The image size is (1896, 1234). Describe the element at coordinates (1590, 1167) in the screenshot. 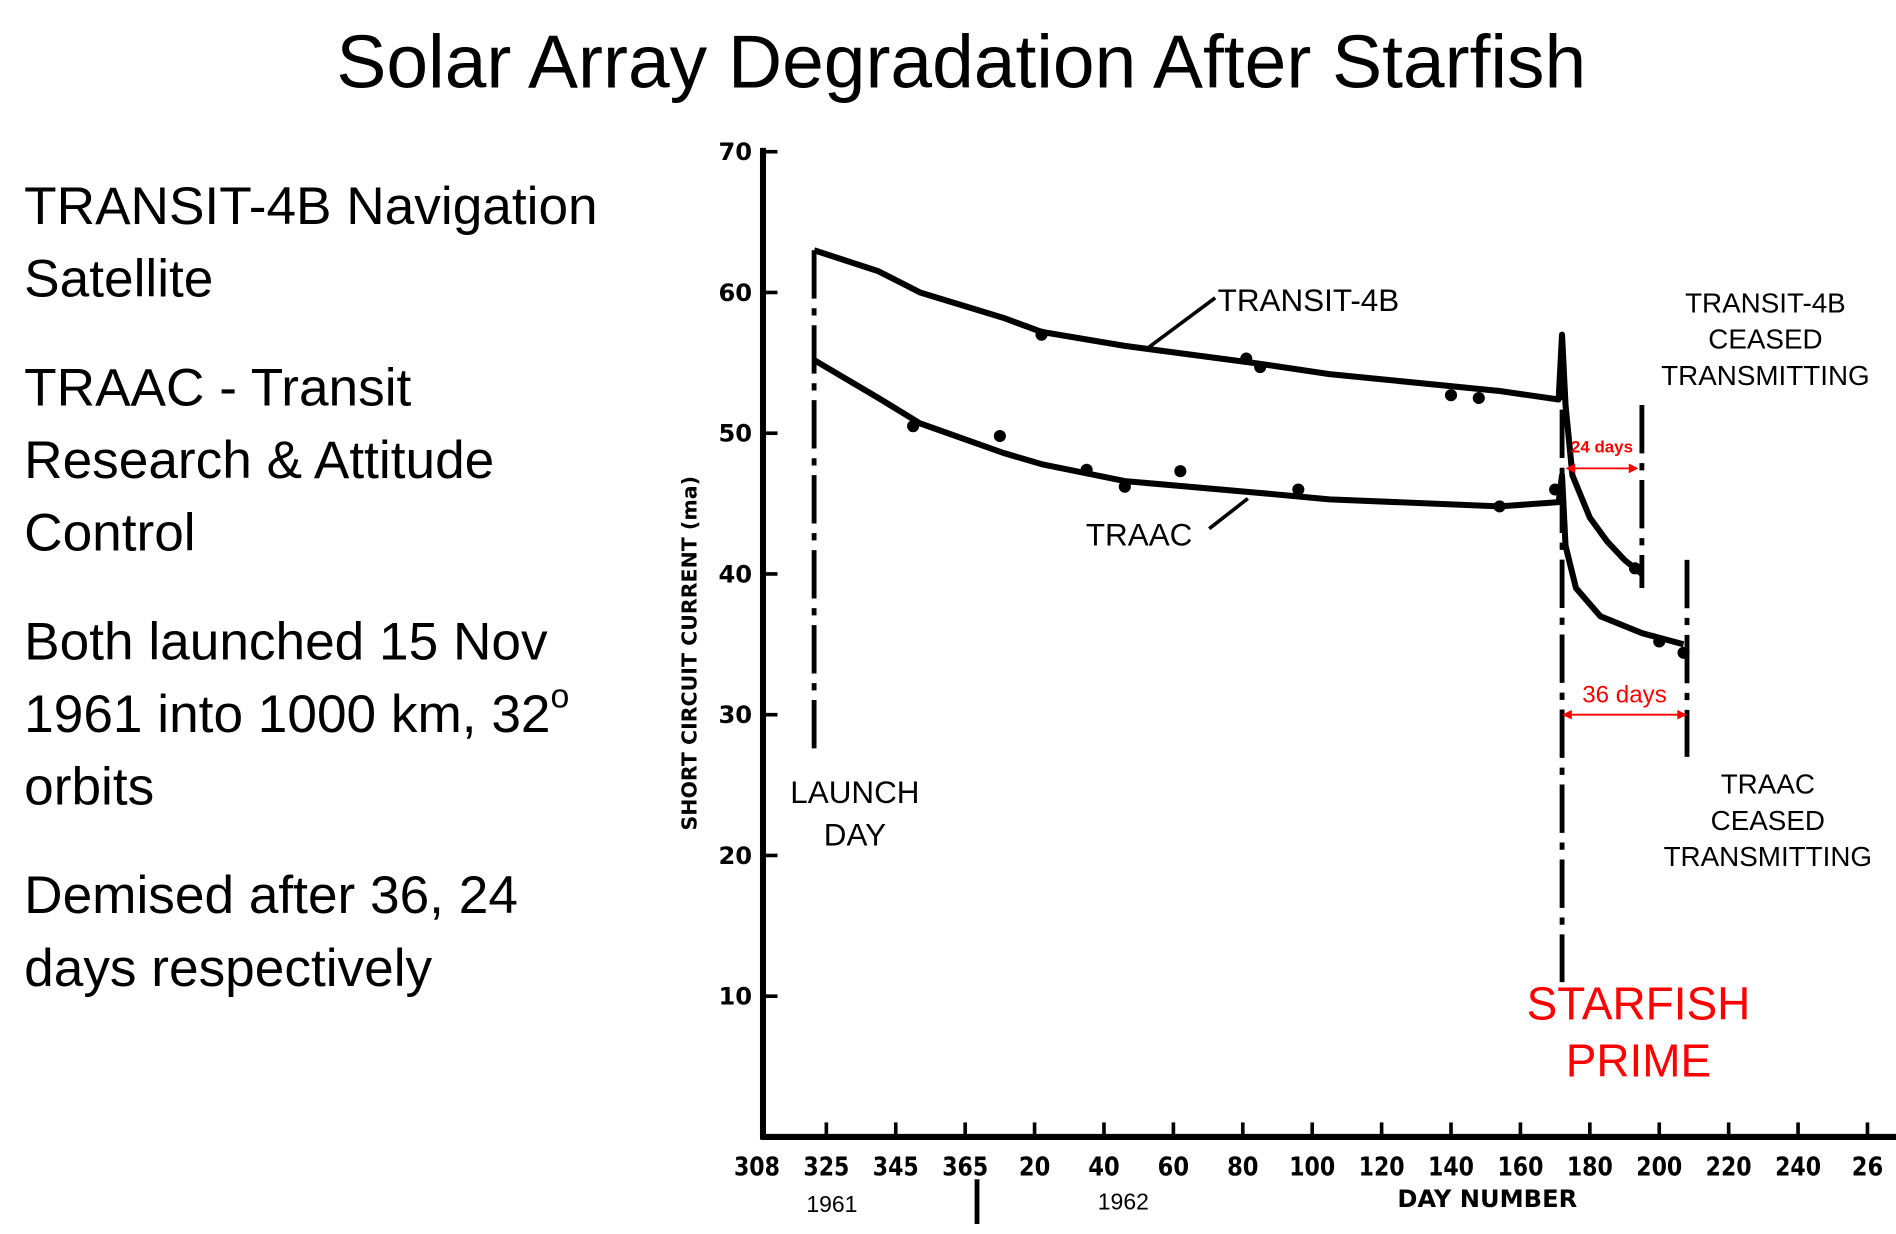

I see `x-tick-label: 180` at that location.